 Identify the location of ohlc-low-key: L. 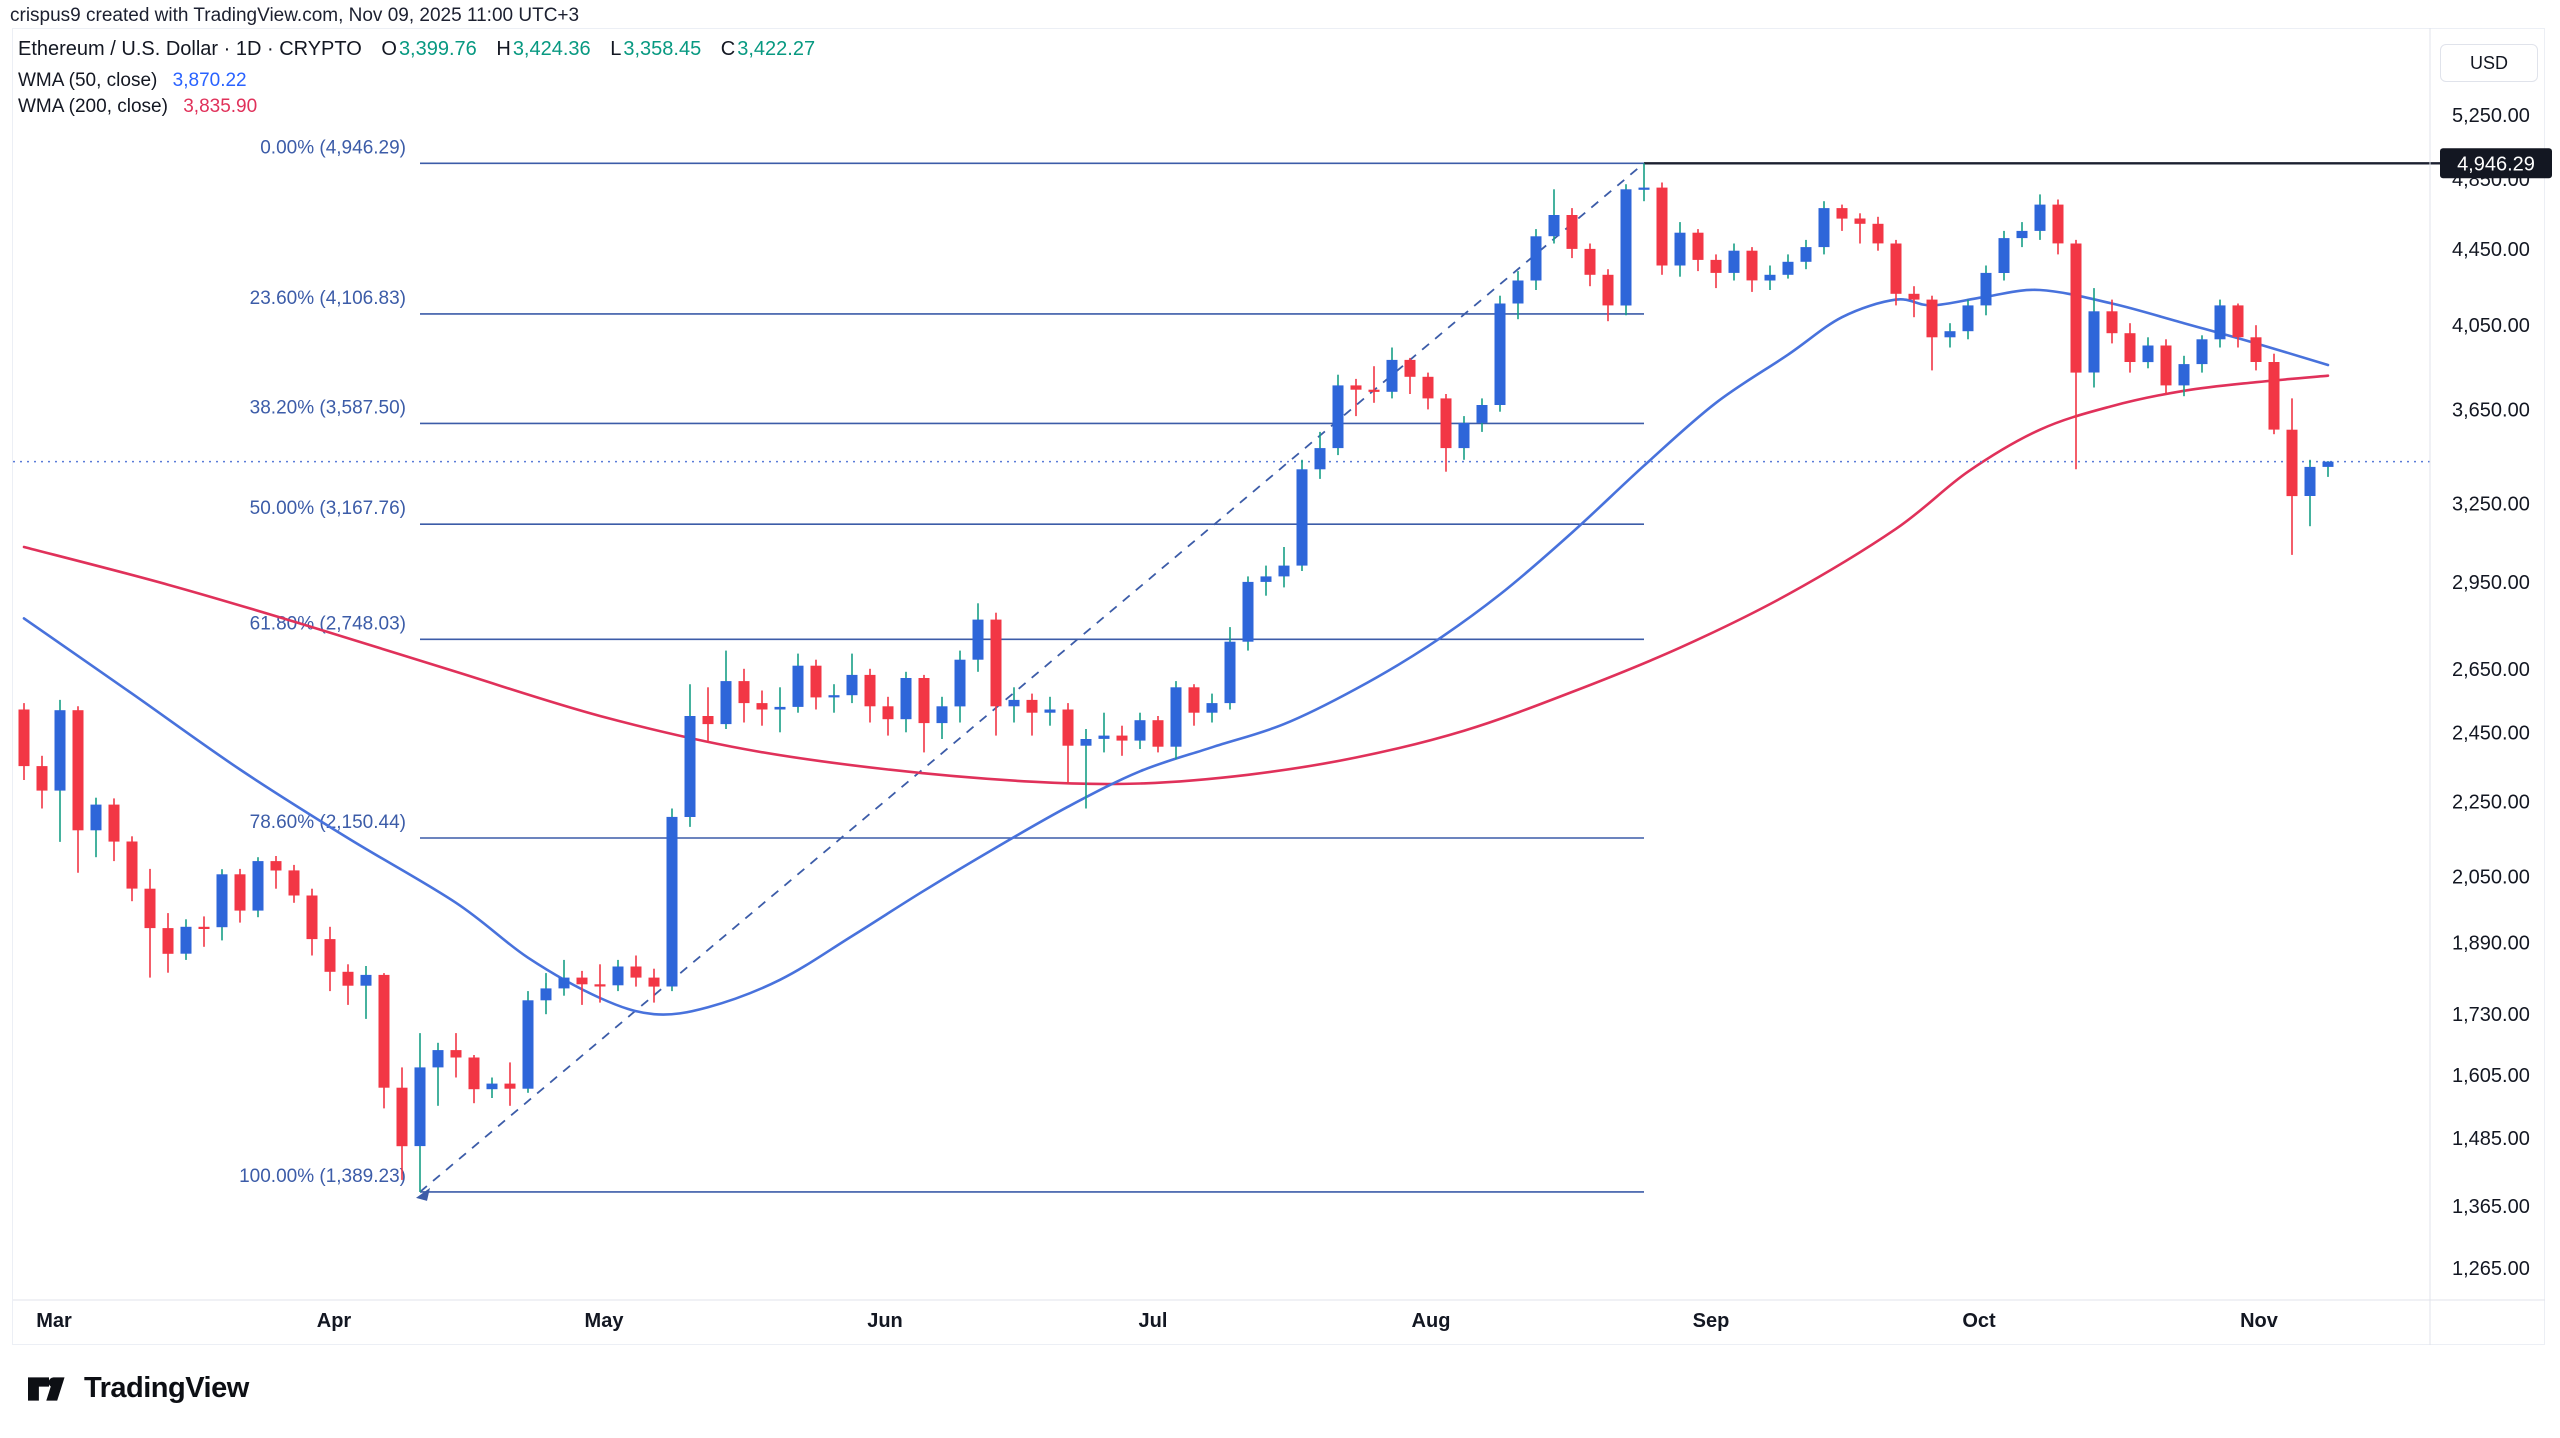
(616, 49).